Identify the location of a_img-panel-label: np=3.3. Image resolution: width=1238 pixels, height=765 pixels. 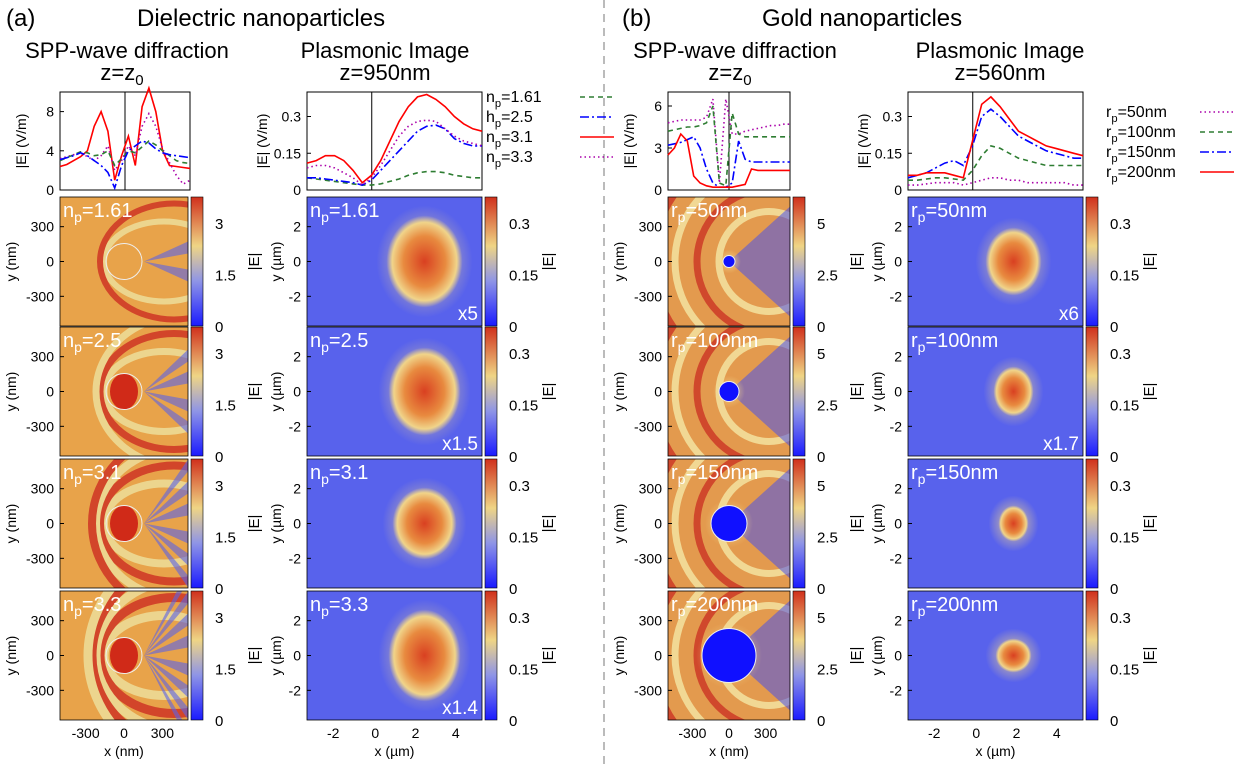
(339, 606).